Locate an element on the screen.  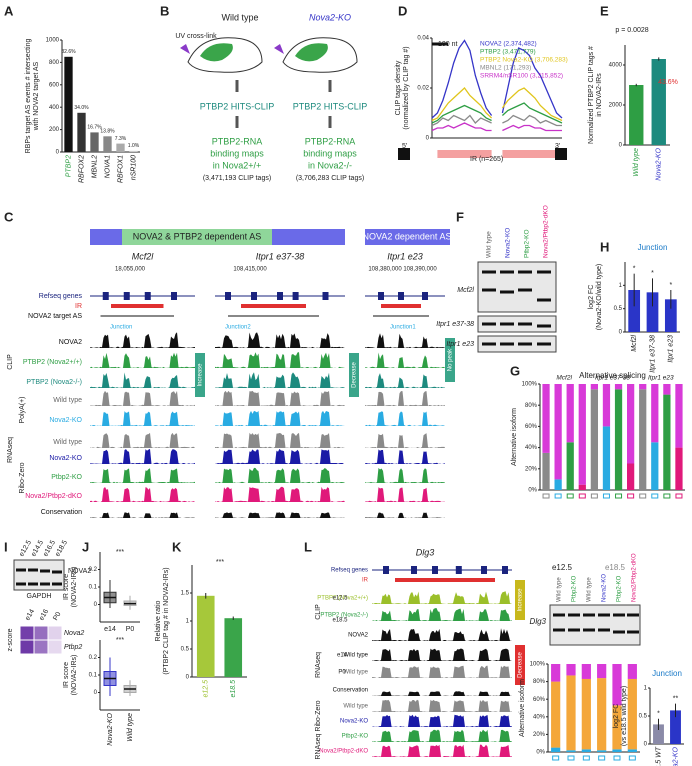
panel-letter: H is located at coordinates (604, 246).